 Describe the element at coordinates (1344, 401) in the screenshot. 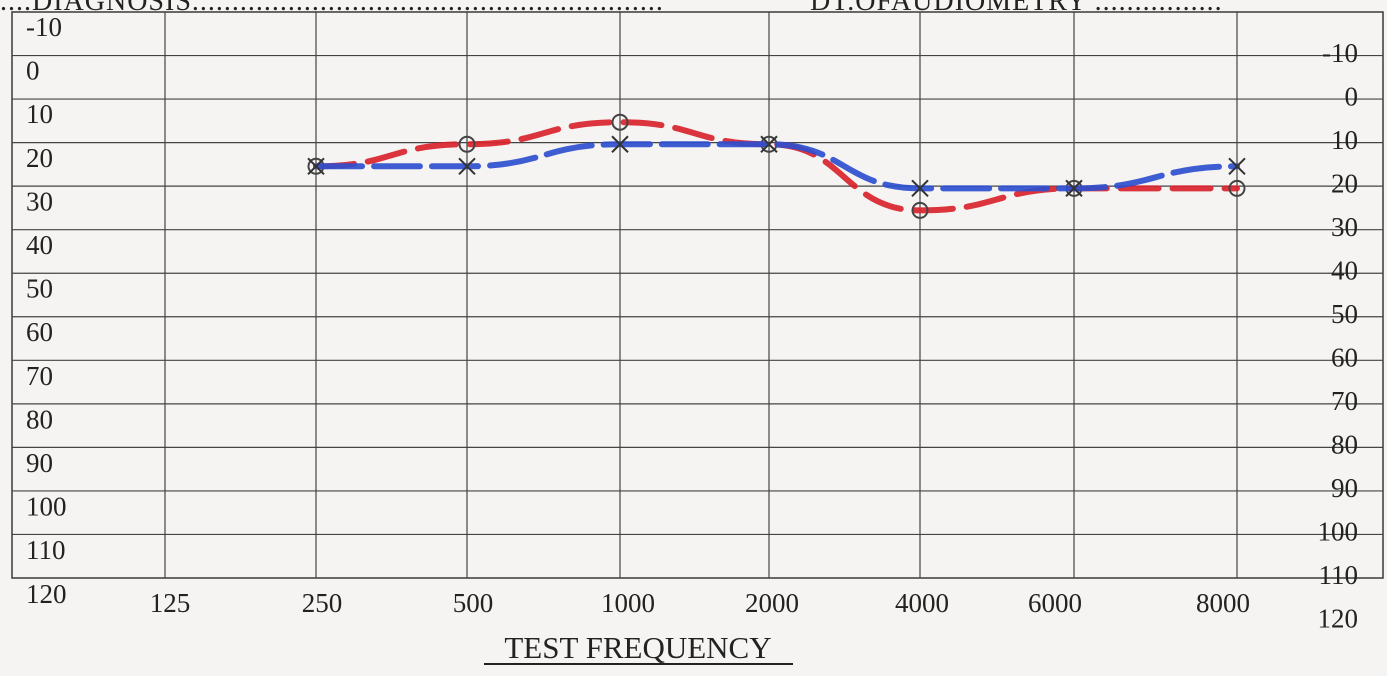

I see `y-tick-right-70: 70` at that location.